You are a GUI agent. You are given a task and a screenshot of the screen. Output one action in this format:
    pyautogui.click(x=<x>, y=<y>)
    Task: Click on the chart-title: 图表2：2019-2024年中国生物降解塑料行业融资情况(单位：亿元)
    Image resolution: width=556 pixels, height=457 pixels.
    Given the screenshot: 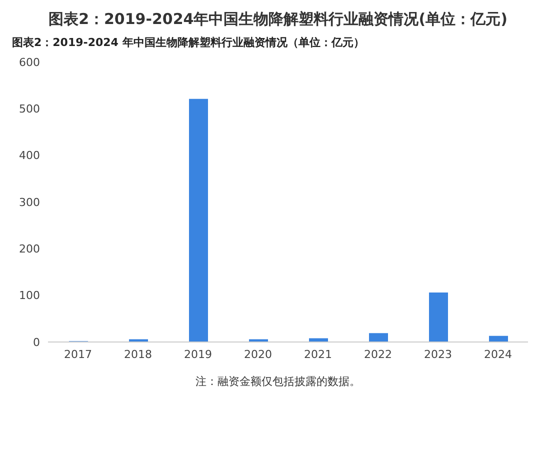 What is the action you would take?
    pyautogui.click(x=278, y=19)
    